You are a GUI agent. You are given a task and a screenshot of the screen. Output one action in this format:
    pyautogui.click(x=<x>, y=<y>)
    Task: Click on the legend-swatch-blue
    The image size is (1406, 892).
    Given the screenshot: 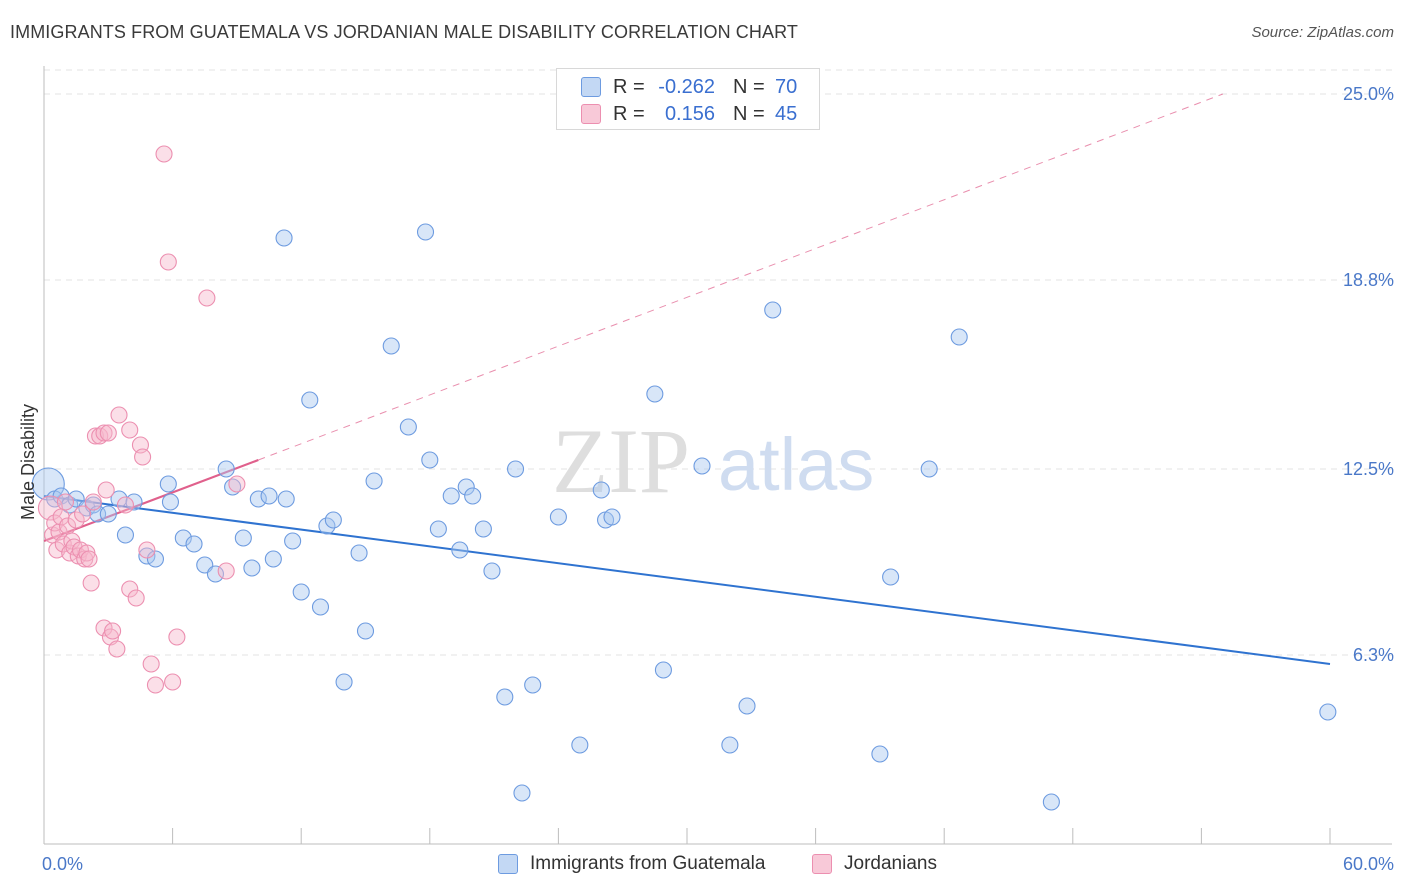 What is the action you would take?
    pyautogui.click(x=591, y=87)
    